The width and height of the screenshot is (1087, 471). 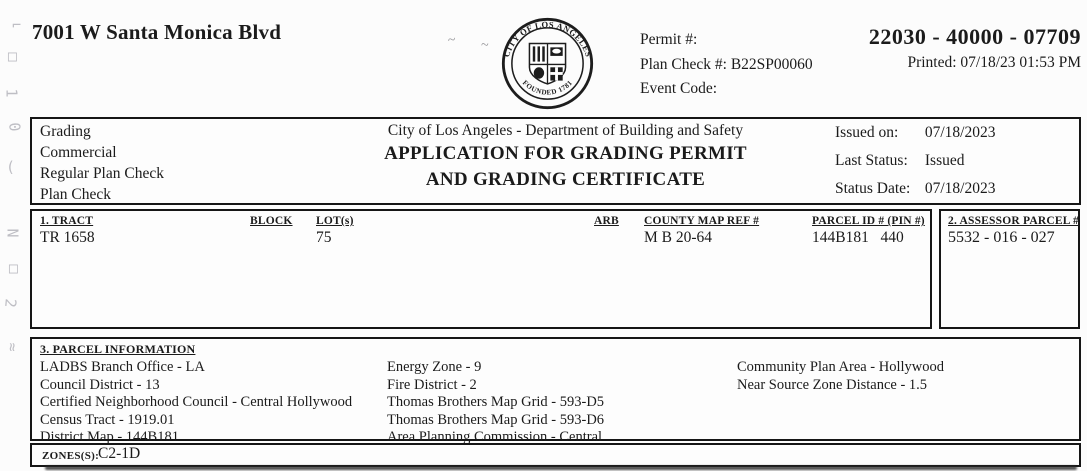 What do you see at coordinates (868, 221) in the screenshot?
I see `parcel-id-header: PARCEL ID # (PIN #)` at bounding box center [868, 221].